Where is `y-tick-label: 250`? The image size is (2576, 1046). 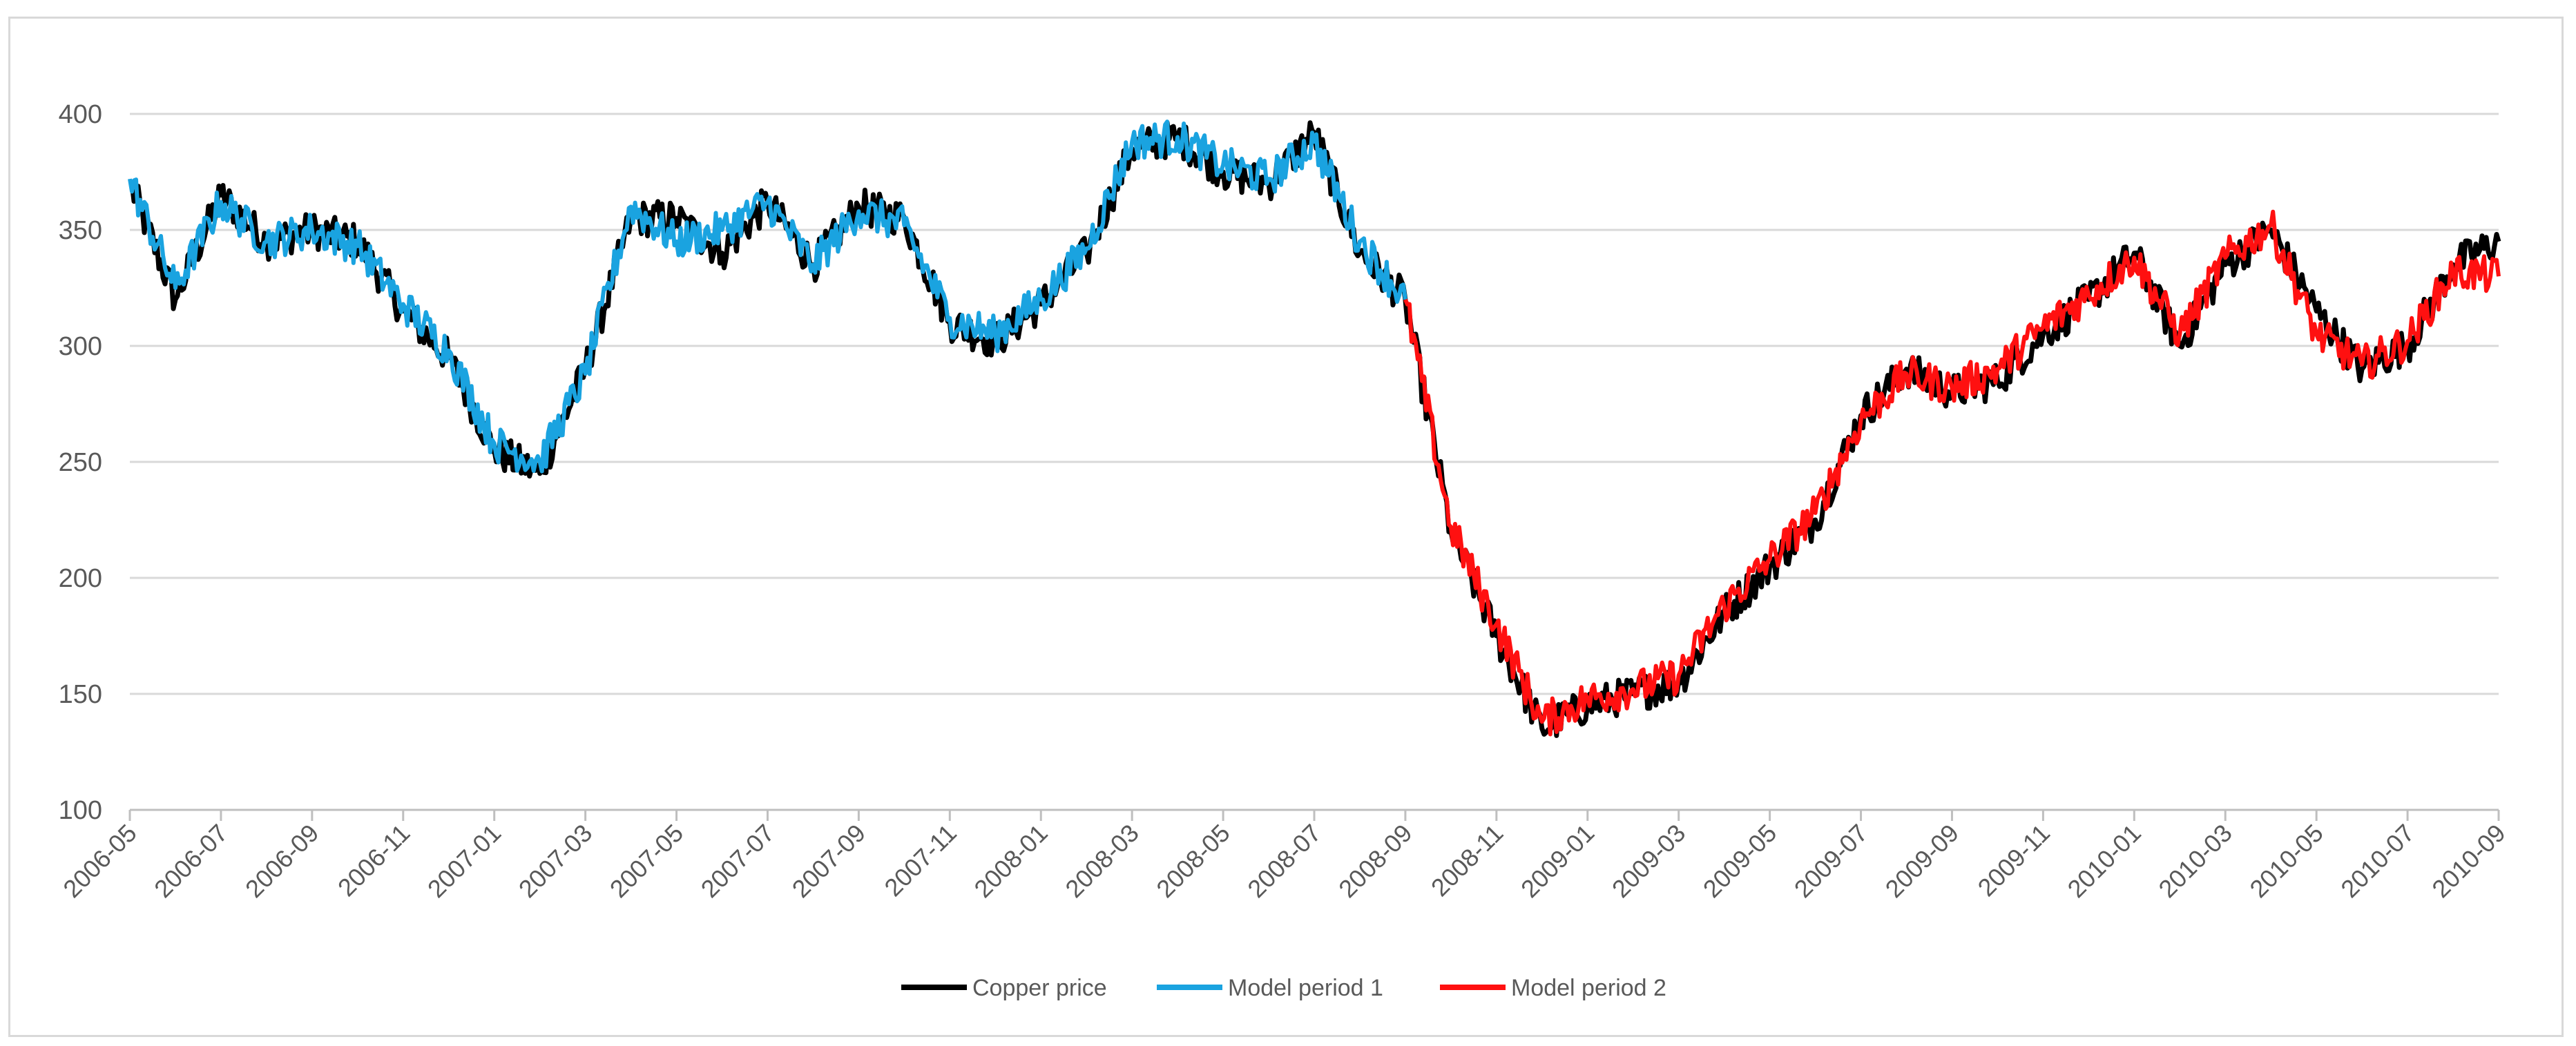
y-tick-label: 250 is located at coordinates (80, 462).